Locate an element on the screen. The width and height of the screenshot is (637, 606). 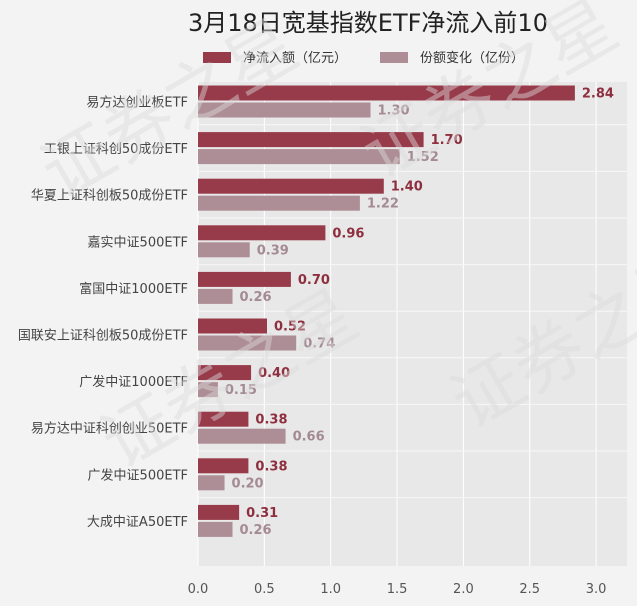
data-label-share-change: 0.74 is located at coordinates (319, 344).